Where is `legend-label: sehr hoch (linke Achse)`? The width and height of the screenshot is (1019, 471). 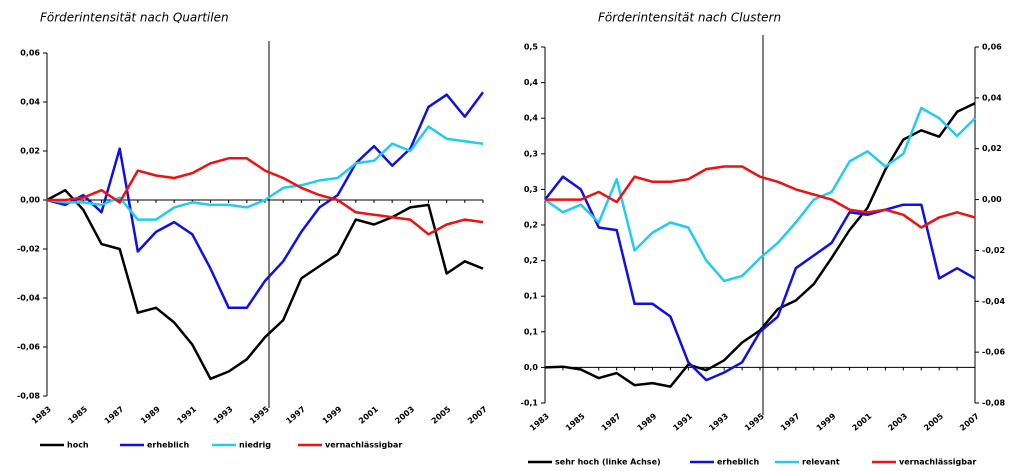
legend-label: sehr hoch (linke Achse) is located at coordinates (608, 462).